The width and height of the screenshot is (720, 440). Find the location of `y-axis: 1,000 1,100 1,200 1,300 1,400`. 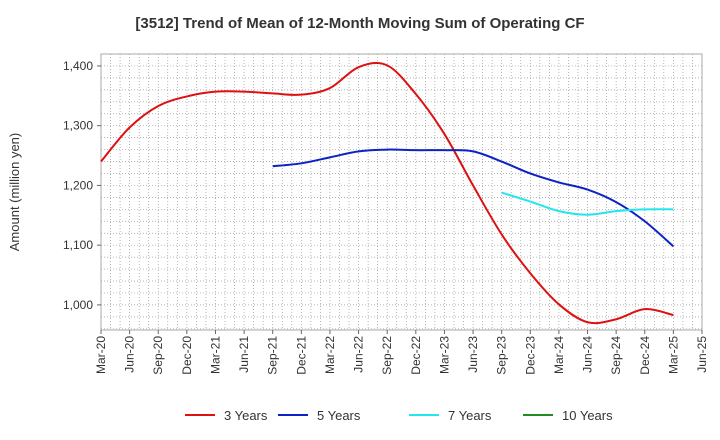

y-axis: 1,000 1,100 1,200 1,300 1,400 is located at coordinates (82, 185).